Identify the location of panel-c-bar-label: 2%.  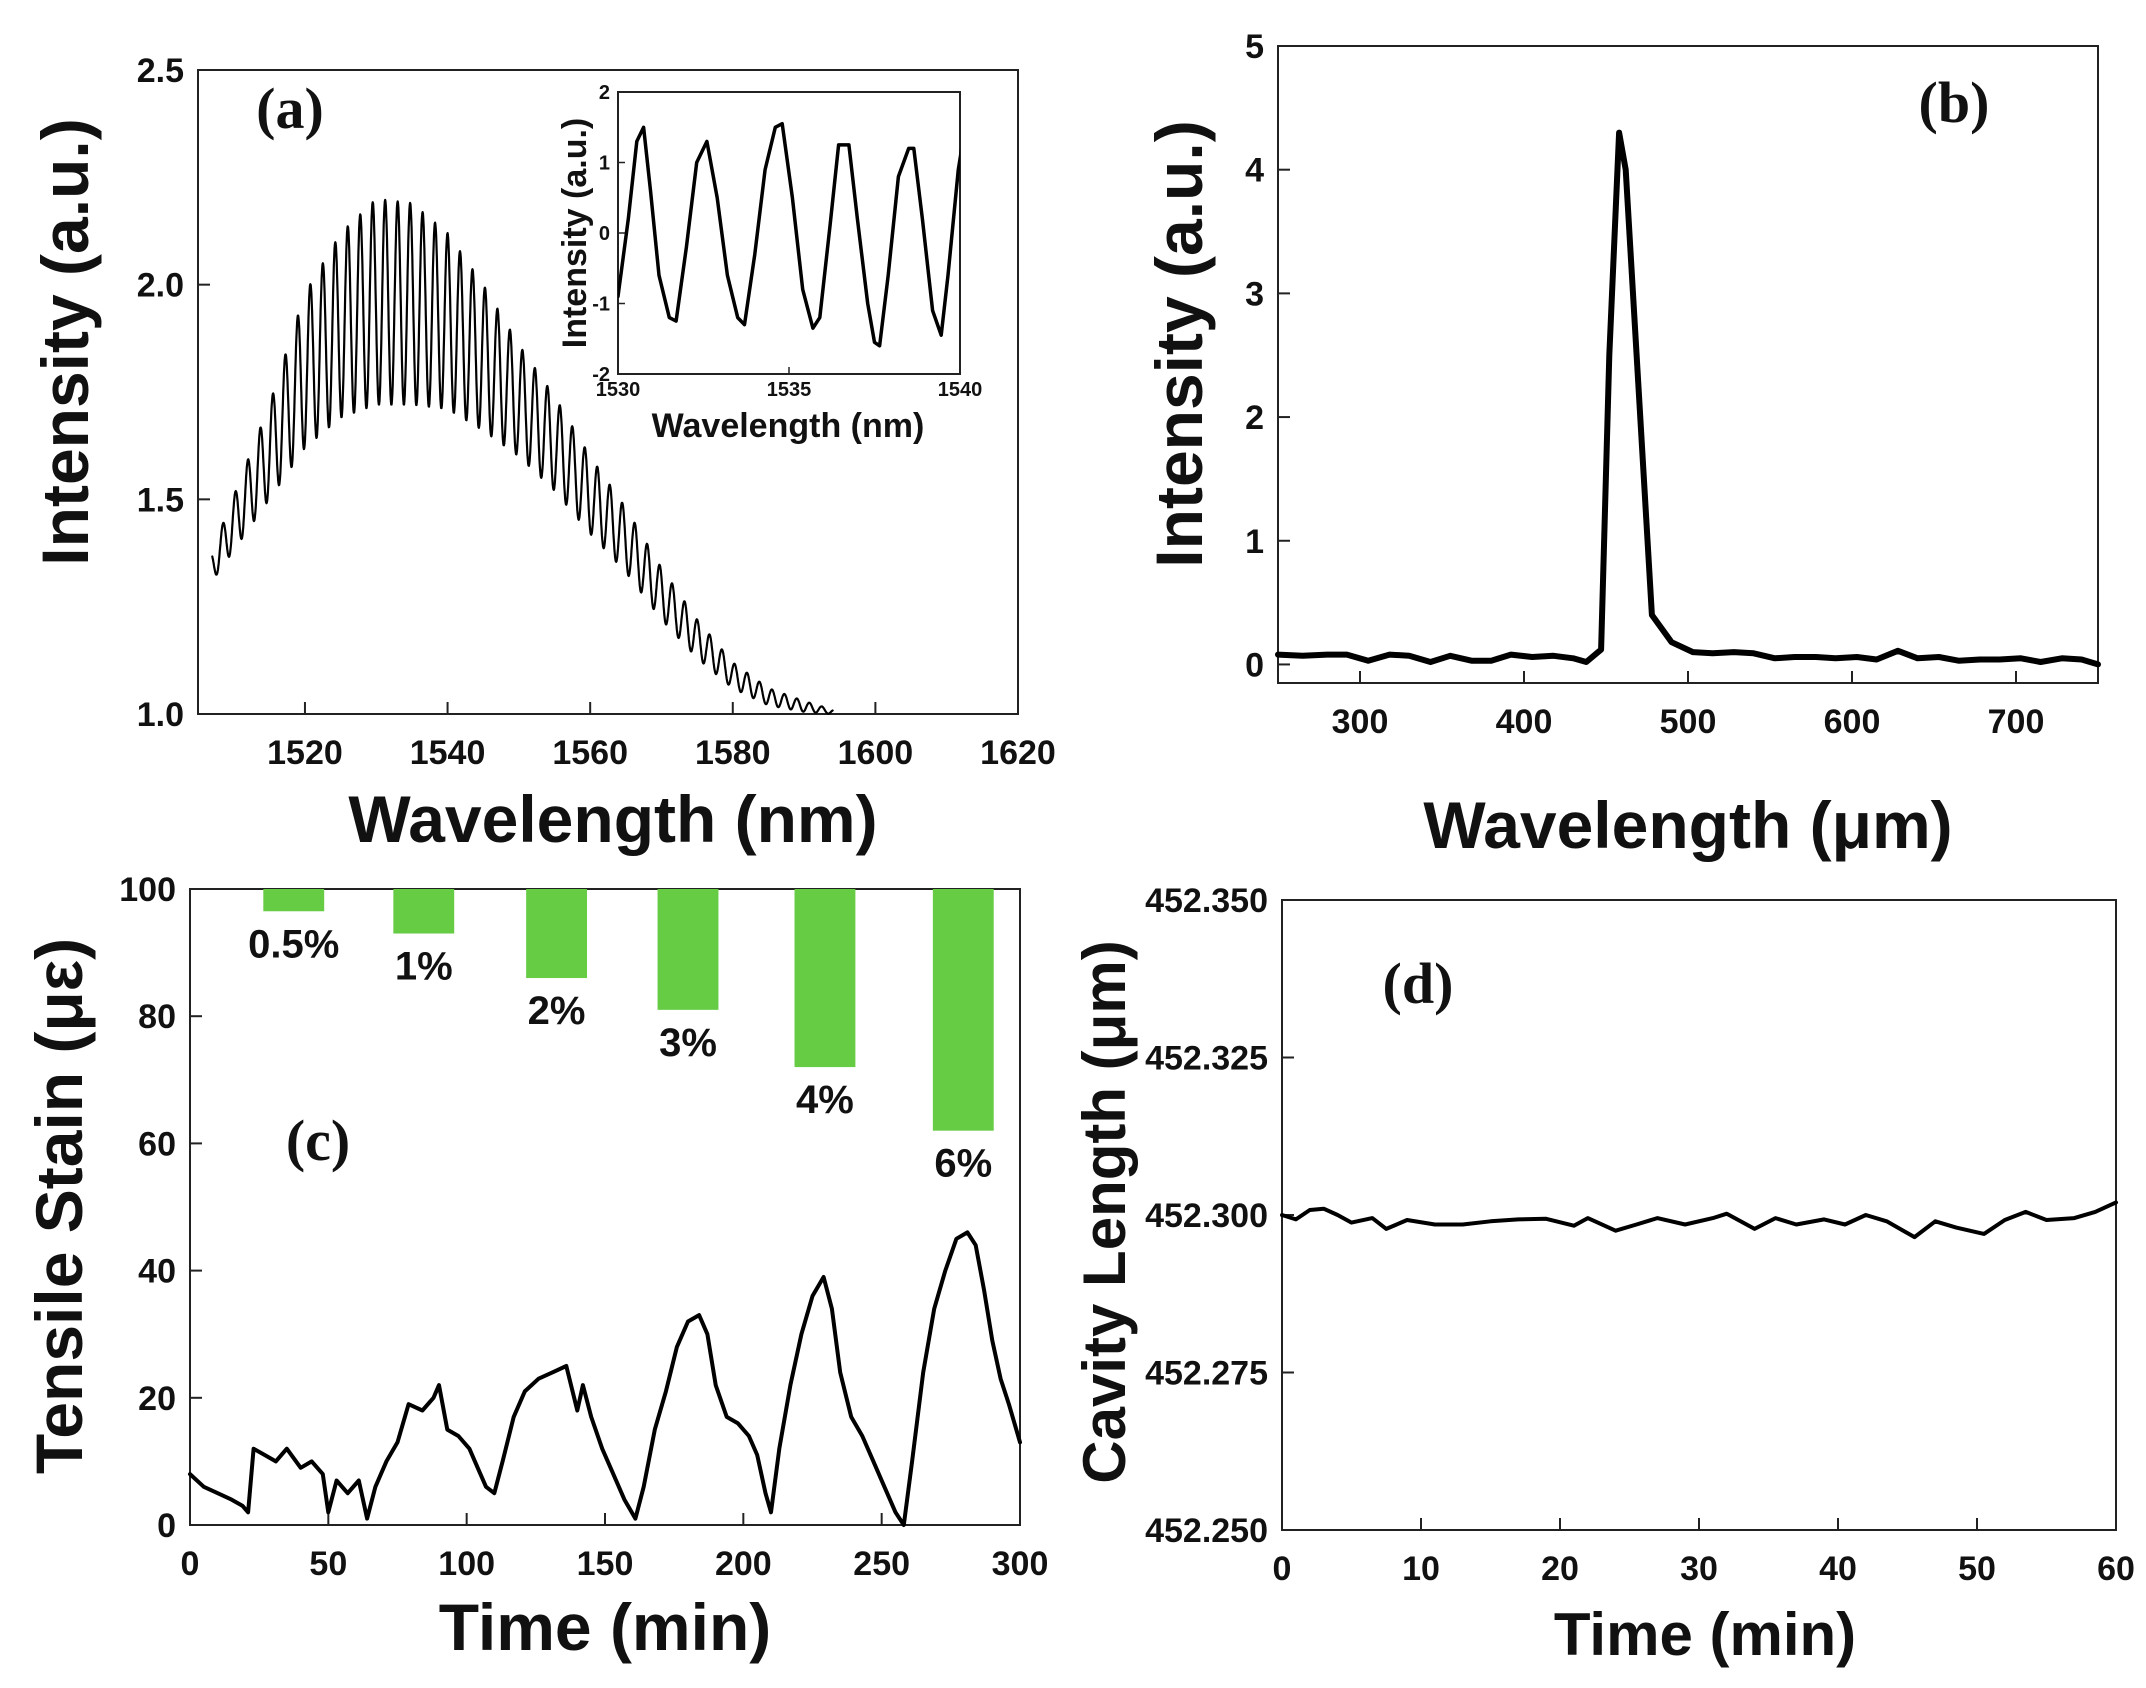
(557, 1011).